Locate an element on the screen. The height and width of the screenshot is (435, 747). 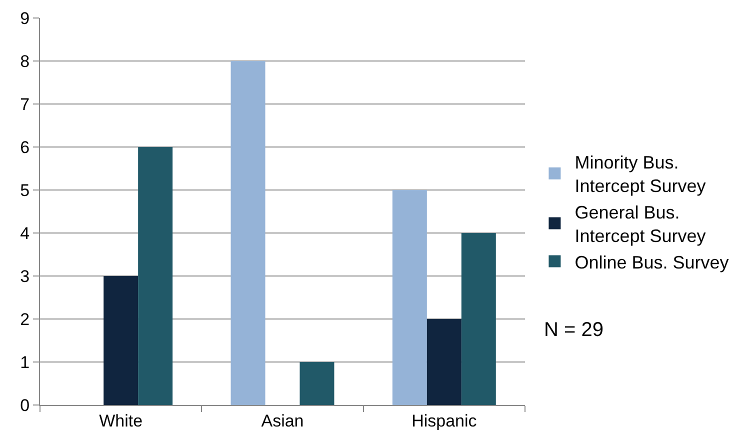
legend-label: General Bus. Intercept Survey is located at coordinates (640, 224).